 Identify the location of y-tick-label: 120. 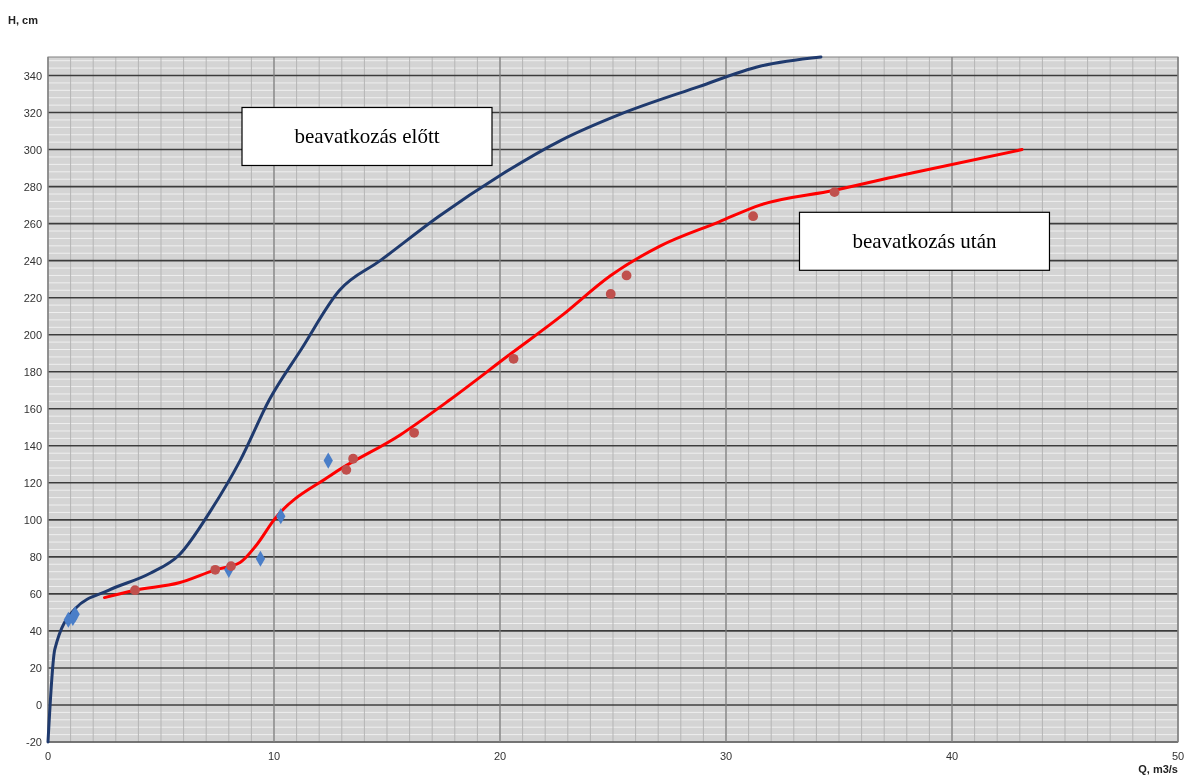
(32, 482).